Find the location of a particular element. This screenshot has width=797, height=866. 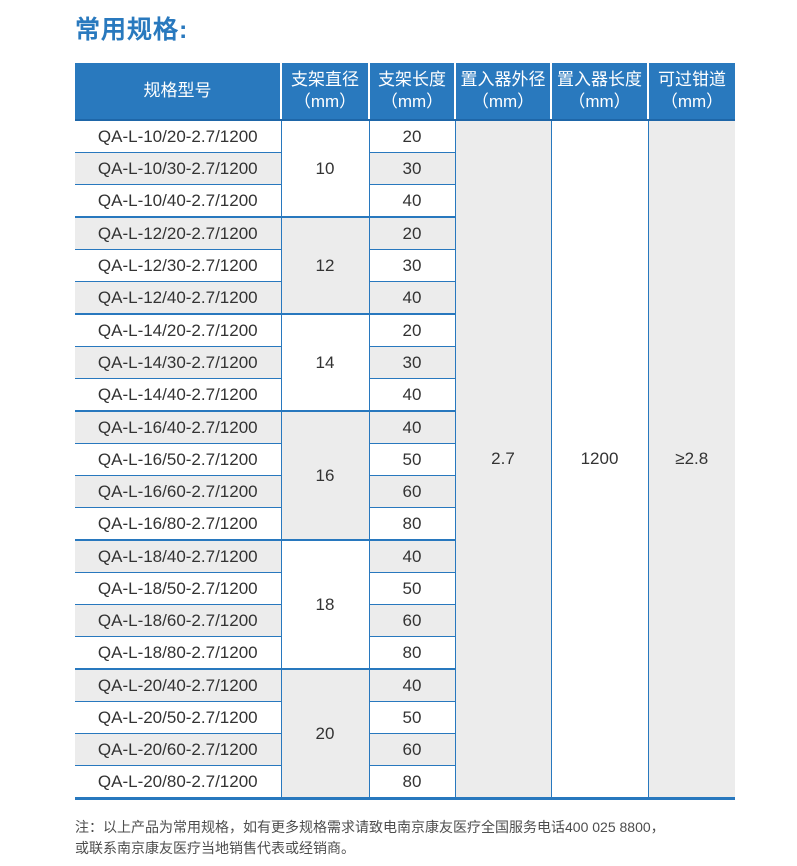

table-row: QA-L-10/30-2.7/1200 30 is located at coordinates (405, 168).